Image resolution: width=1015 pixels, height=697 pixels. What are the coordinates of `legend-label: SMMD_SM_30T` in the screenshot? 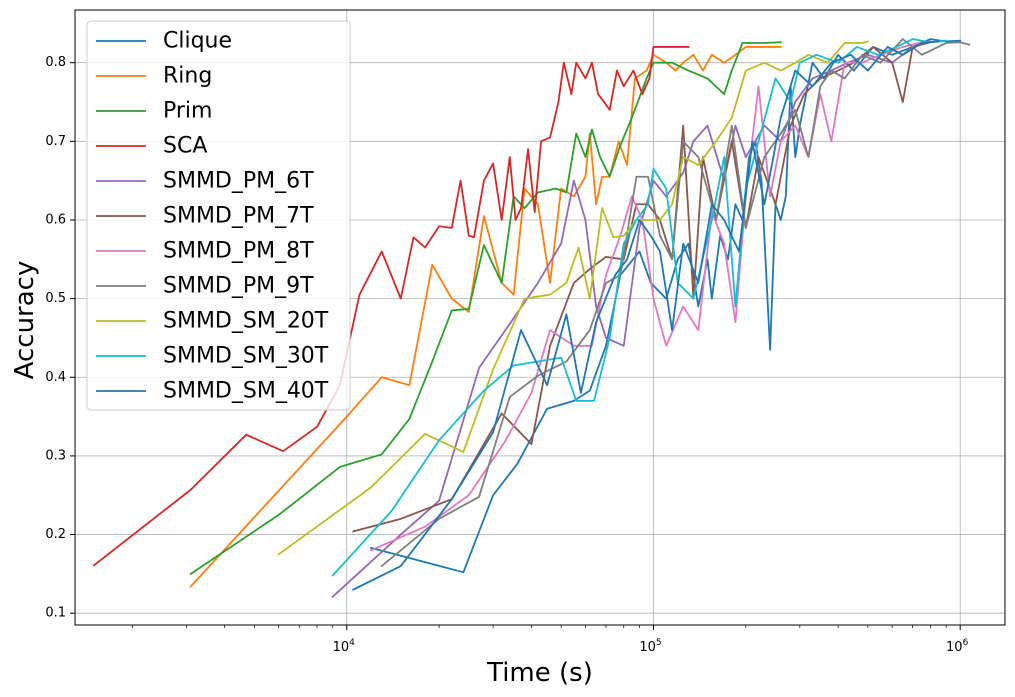 It's located at (246, 356).